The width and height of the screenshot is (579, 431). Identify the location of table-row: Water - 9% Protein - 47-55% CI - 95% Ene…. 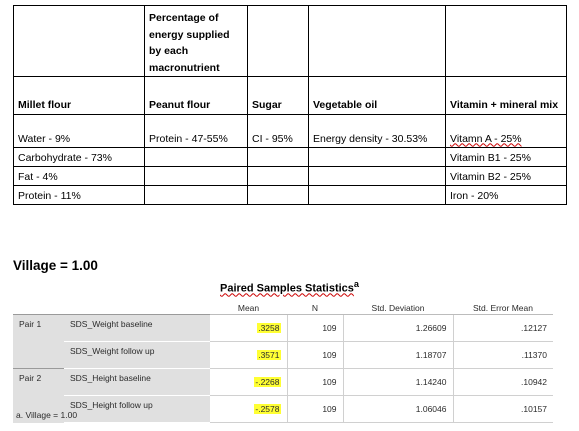
(290, 131).